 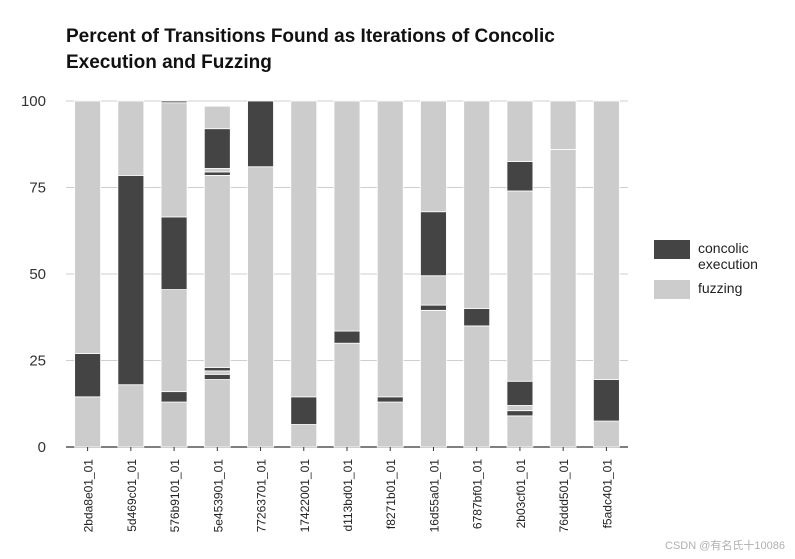 What do you see at coordinates (672, 249) in the screenshot?
I see `legend-swatch-concolic` at bounding box center [672, 249].